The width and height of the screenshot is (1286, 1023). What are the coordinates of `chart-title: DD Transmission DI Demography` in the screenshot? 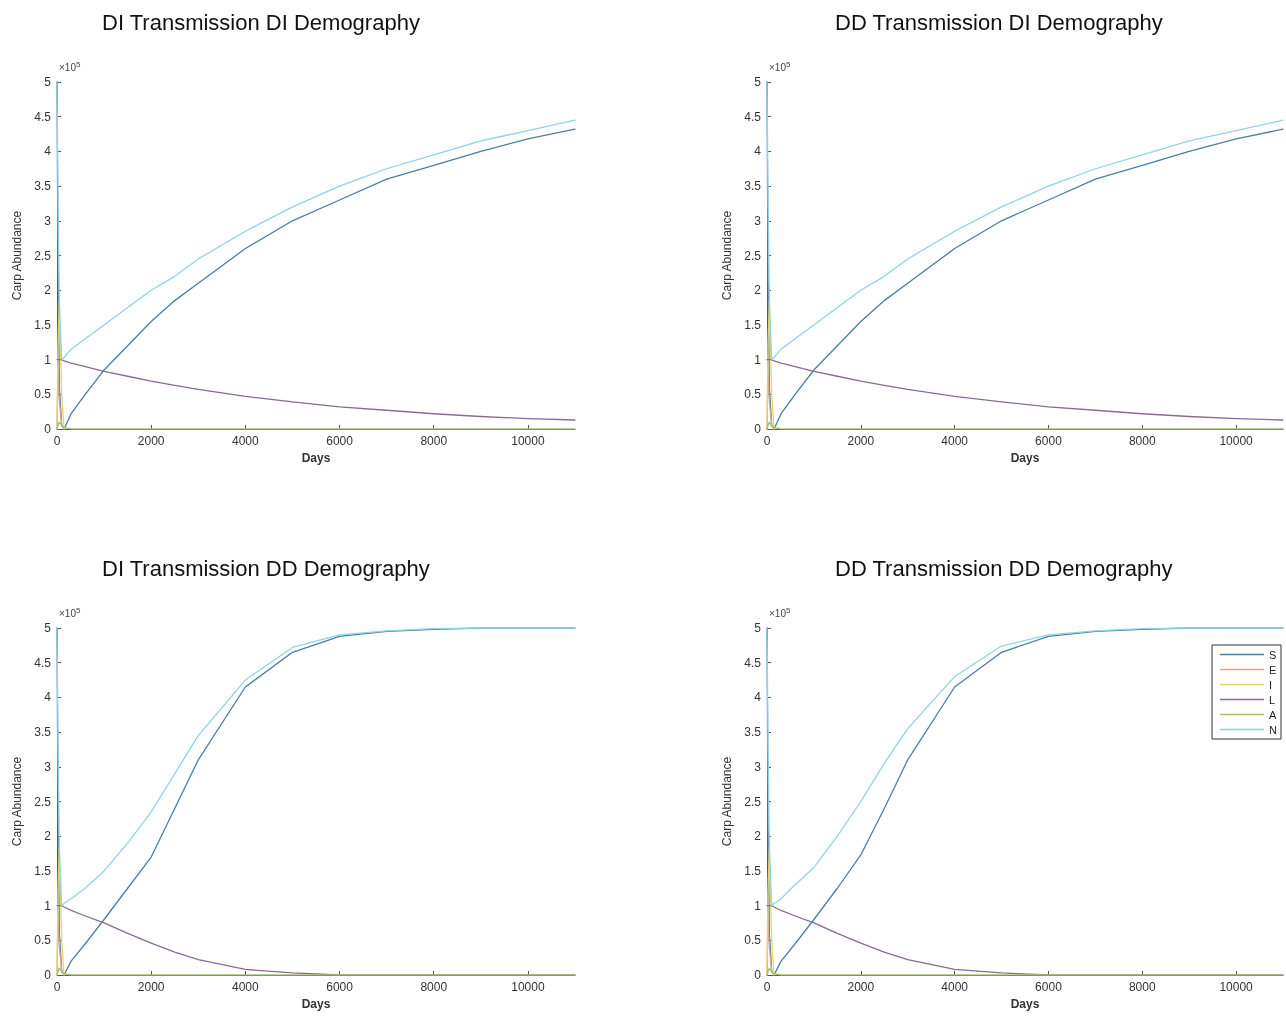 It's located at (999, 22).